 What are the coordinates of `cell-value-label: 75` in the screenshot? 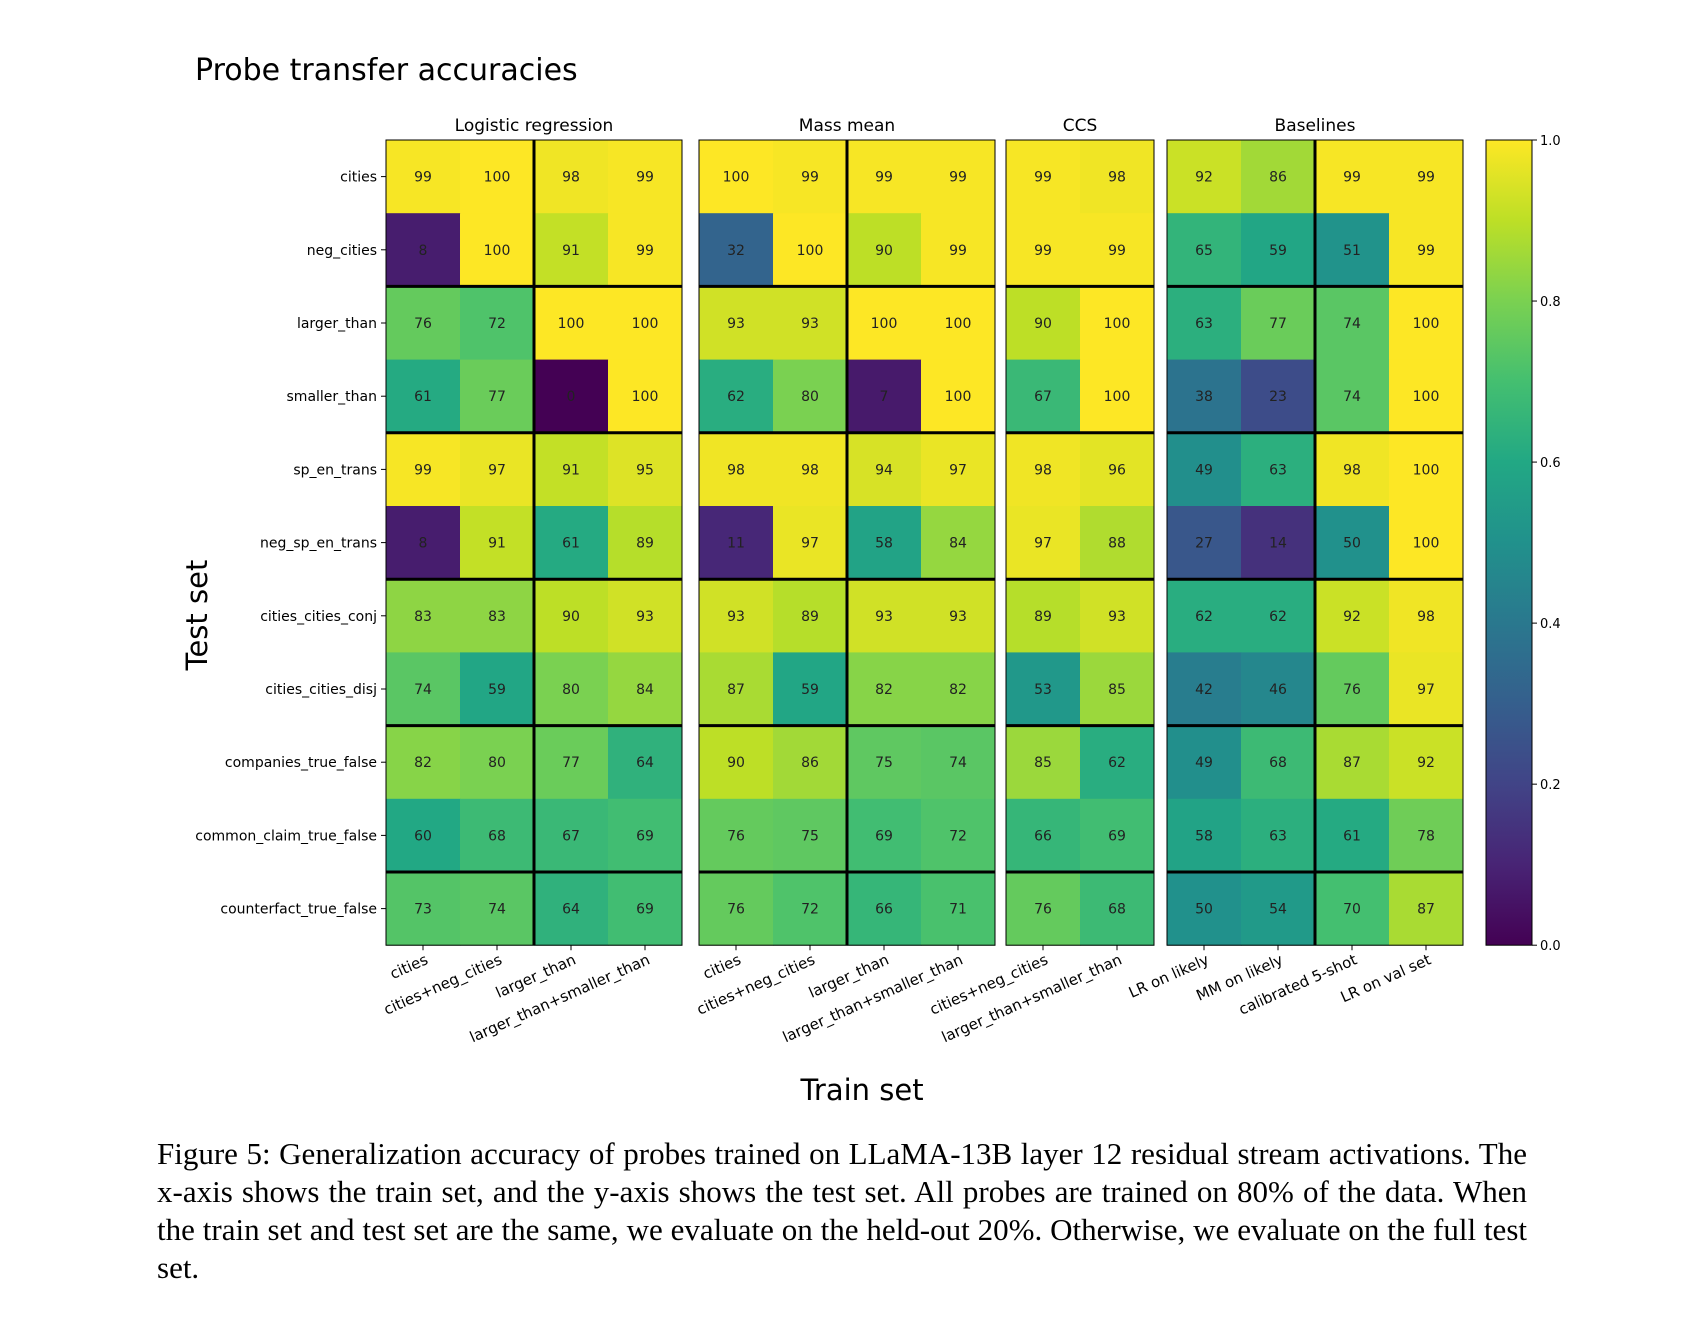 It's located at (810, 836).